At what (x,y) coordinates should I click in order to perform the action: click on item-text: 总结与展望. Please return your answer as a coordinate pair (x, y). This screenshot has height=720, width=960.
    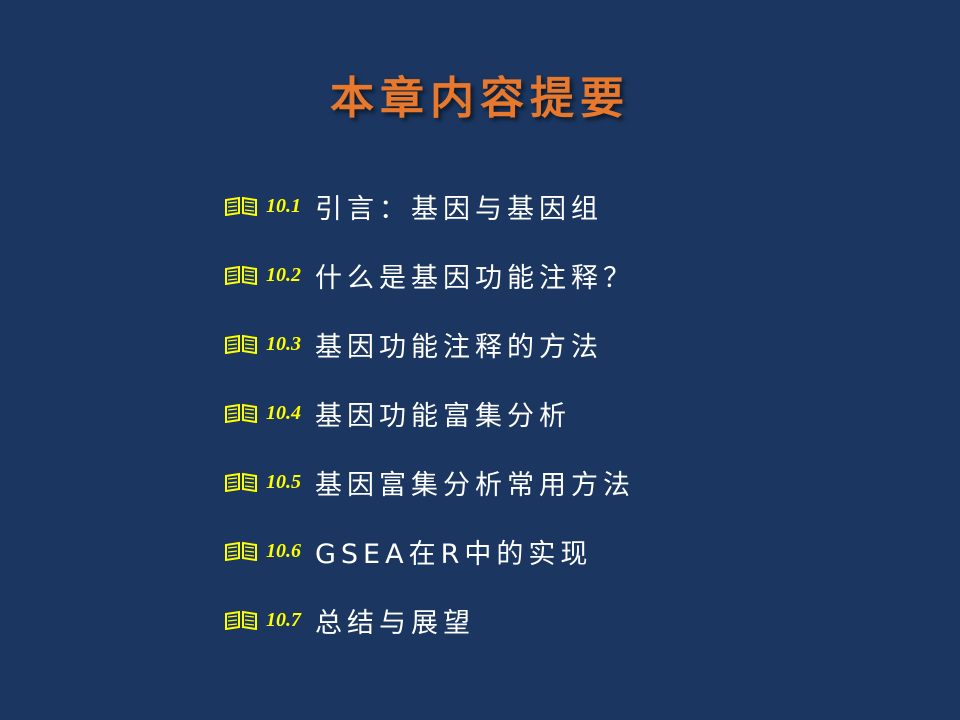
    Looking at the image, I should click on (395, 623).